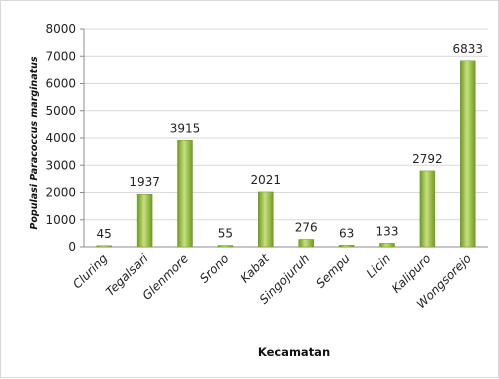  Describe the element at coordinates (60, 220) in the screenshot. I see `y-tick-label: 1000` at that location.